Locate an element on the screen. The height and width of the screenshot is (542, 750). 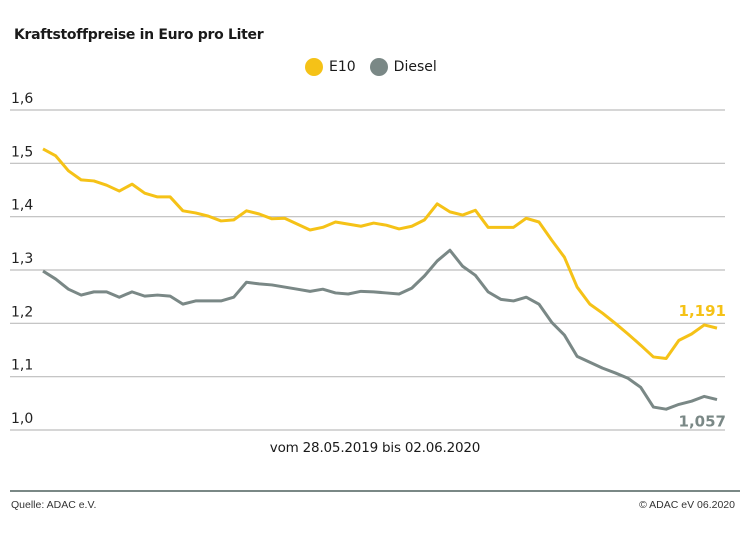
source-note: Quelle: ADAC e.V. is located at coordinates (54, 505).